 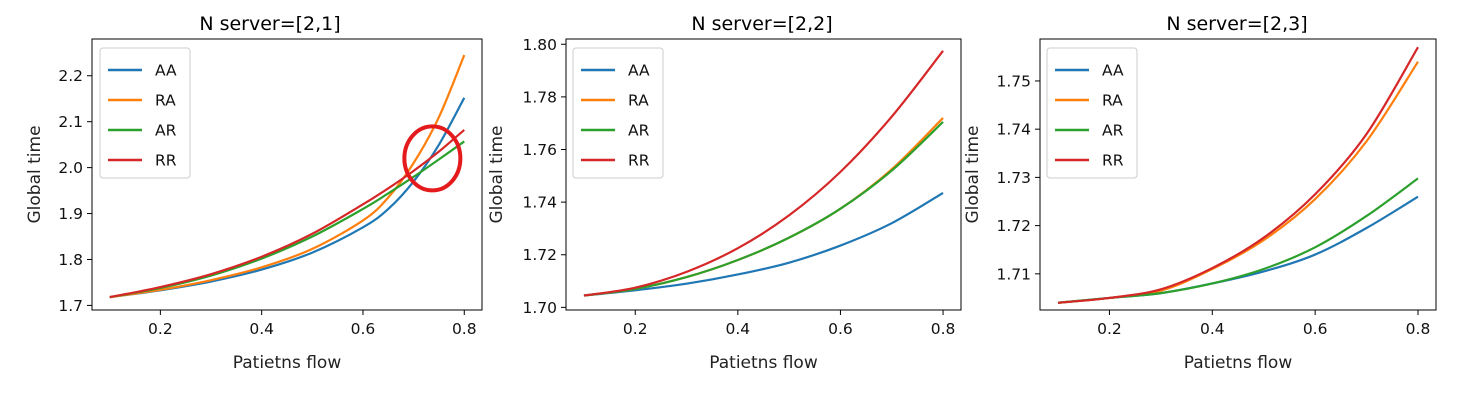 I want to click on y-tick-label: 1.76, so click(x=539, y=150).